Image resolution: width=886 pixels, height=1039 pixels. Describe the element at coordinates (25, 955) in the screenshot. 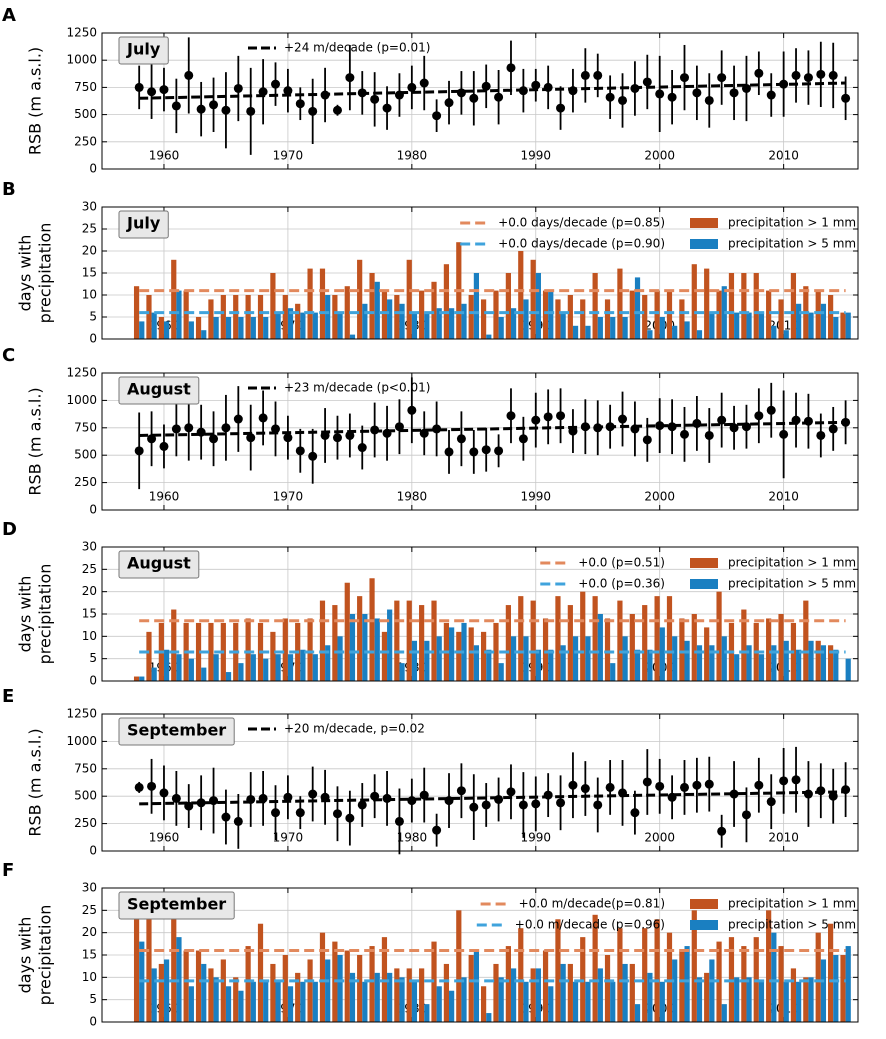

I see `y-axis-label: days with` at that location.